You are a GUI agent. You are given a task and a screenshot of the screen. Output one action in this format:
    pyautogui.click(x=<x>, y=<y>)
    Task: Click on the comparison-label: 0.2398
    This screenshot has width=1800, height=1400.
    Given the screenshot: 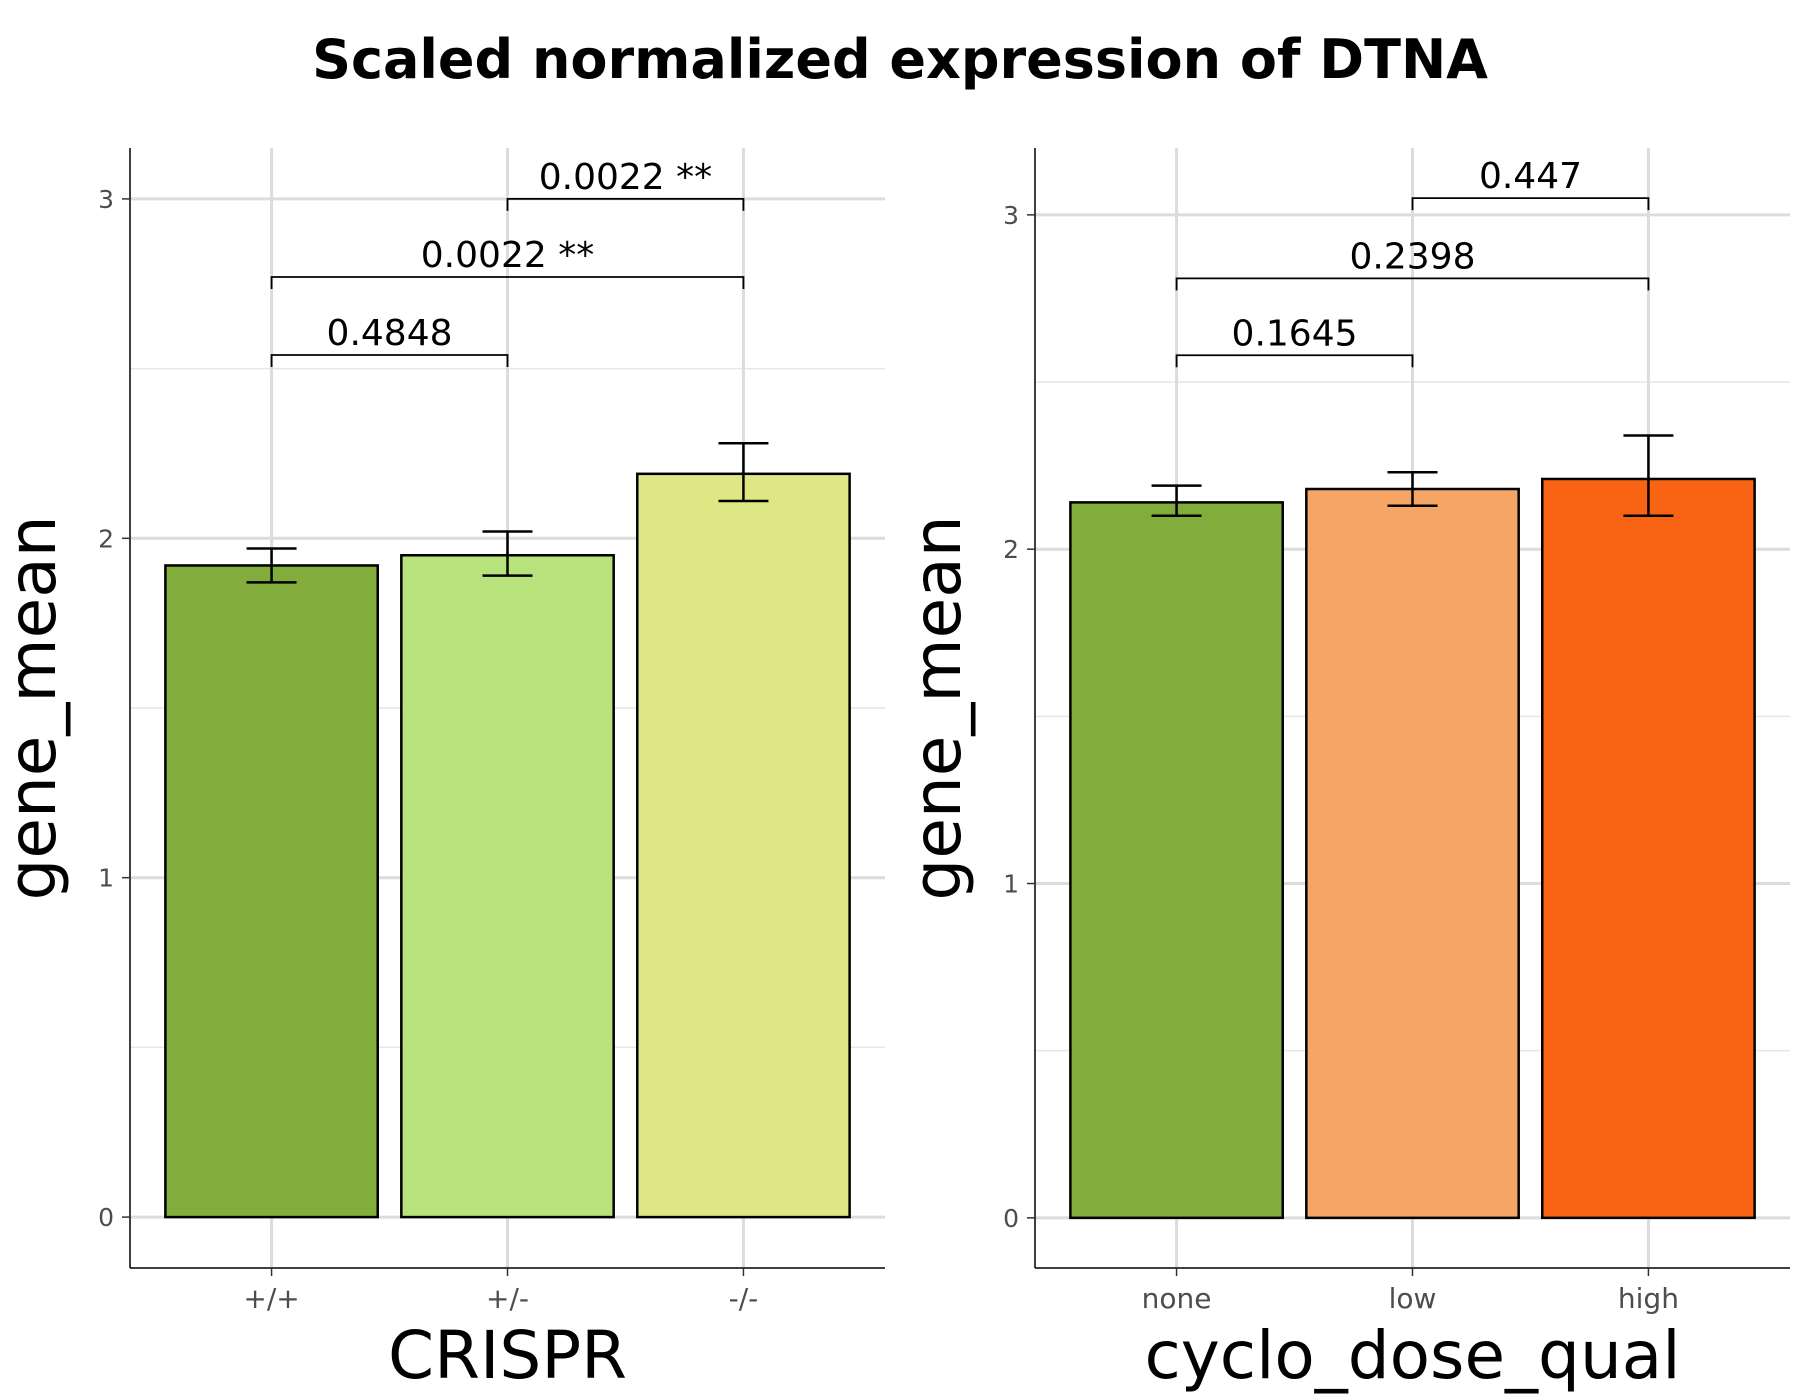 What is the action you would take?
    pyautogui.click(x=1413, y=256)
    